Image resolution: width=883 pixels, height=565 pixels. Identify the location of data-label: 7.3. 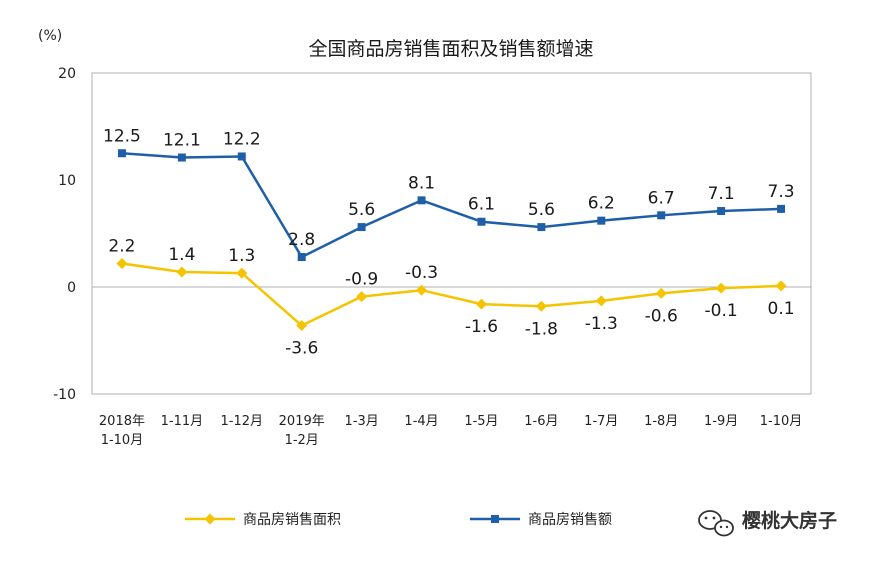
(781, 192).